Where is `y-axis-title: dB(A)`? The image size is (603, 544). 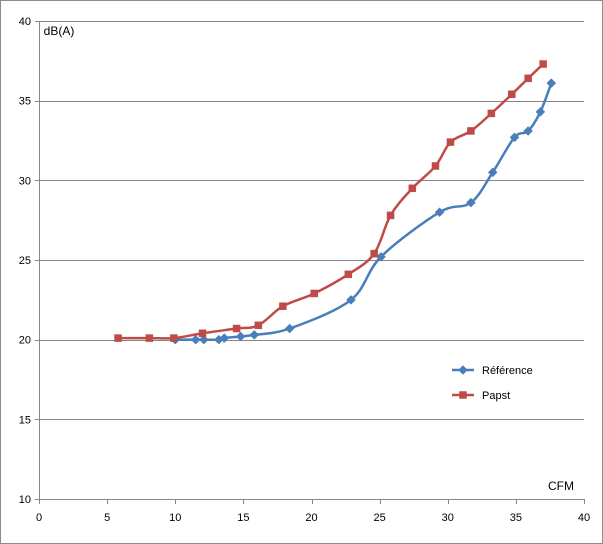 y-axis-title: dB(A) is located at coordinates (59, 31).